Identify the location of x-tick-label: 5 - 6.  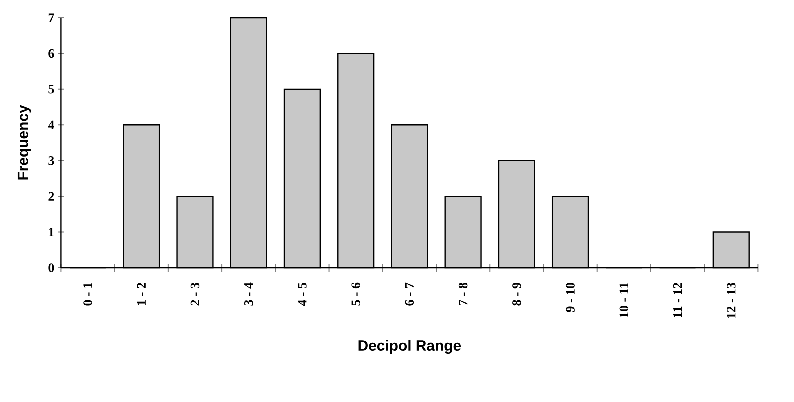
(356, 294).